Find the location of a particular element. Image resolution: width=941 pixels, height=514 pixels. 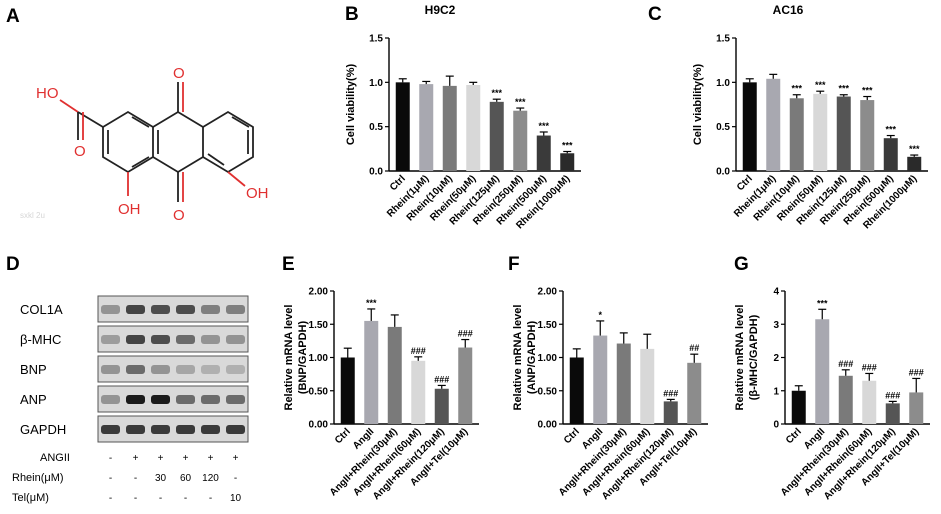

significance-label: * is located at coordinates (600, 315).